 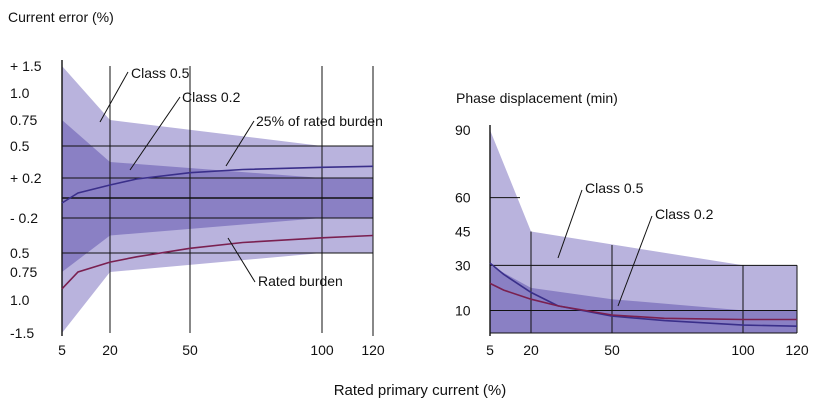 I want to click on y-tick-label: + 0.2, so click(x=26, y=178).